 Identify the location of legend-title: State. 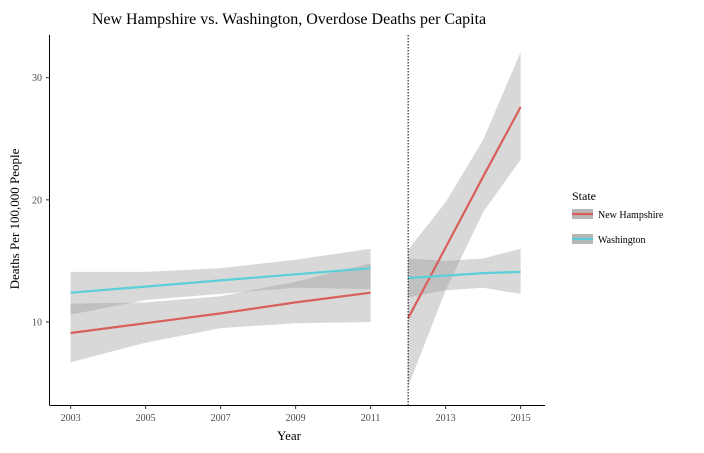
(584, 196).